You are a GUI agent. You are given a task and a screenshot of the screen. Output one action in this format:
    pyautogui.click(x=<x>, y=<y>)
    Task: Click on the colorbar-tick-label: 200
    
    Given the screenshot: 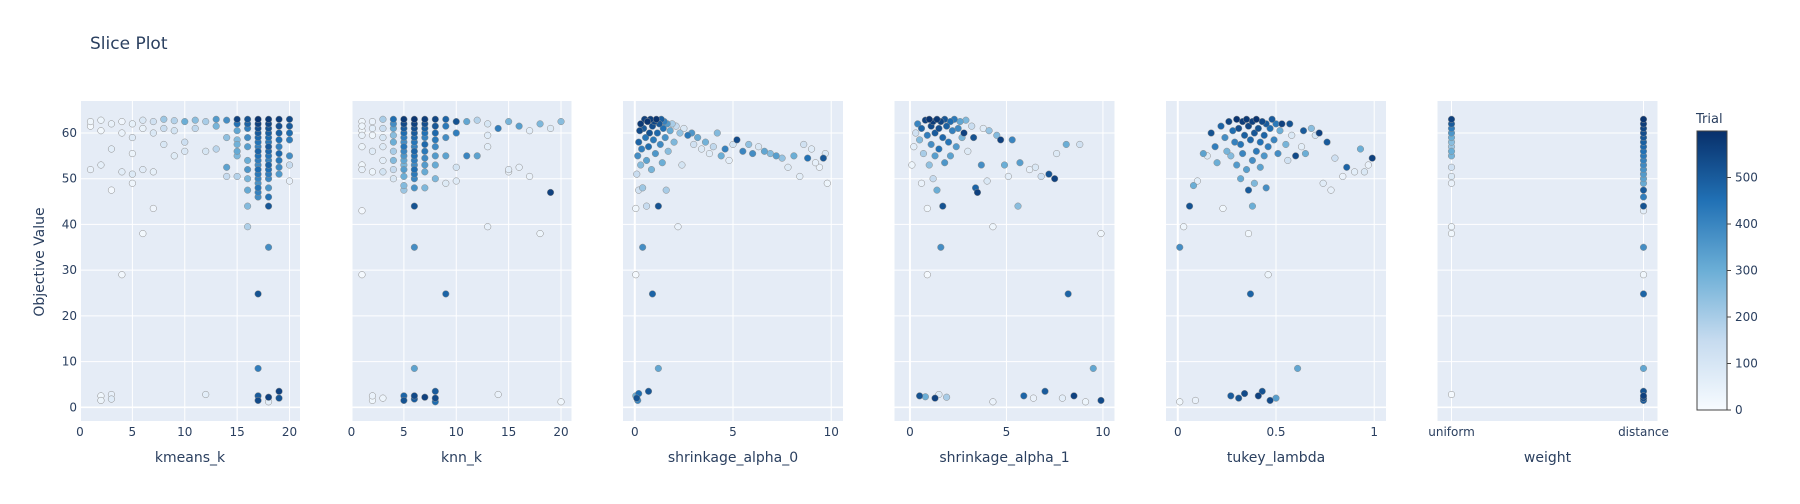 What is the action you would take?
    pyautogui.click(x=1746, y=317)
    